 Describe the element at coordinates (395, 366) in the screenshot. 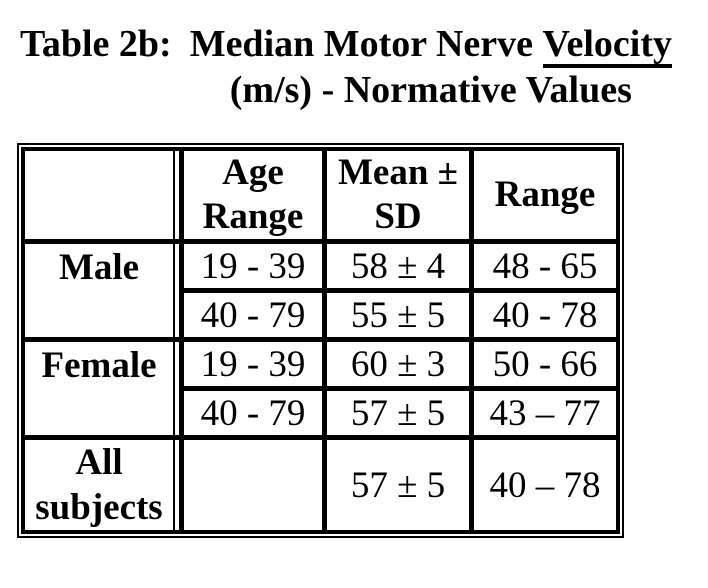

I see `cell-female-1-mean-sd: 60 ± 3` at that location.